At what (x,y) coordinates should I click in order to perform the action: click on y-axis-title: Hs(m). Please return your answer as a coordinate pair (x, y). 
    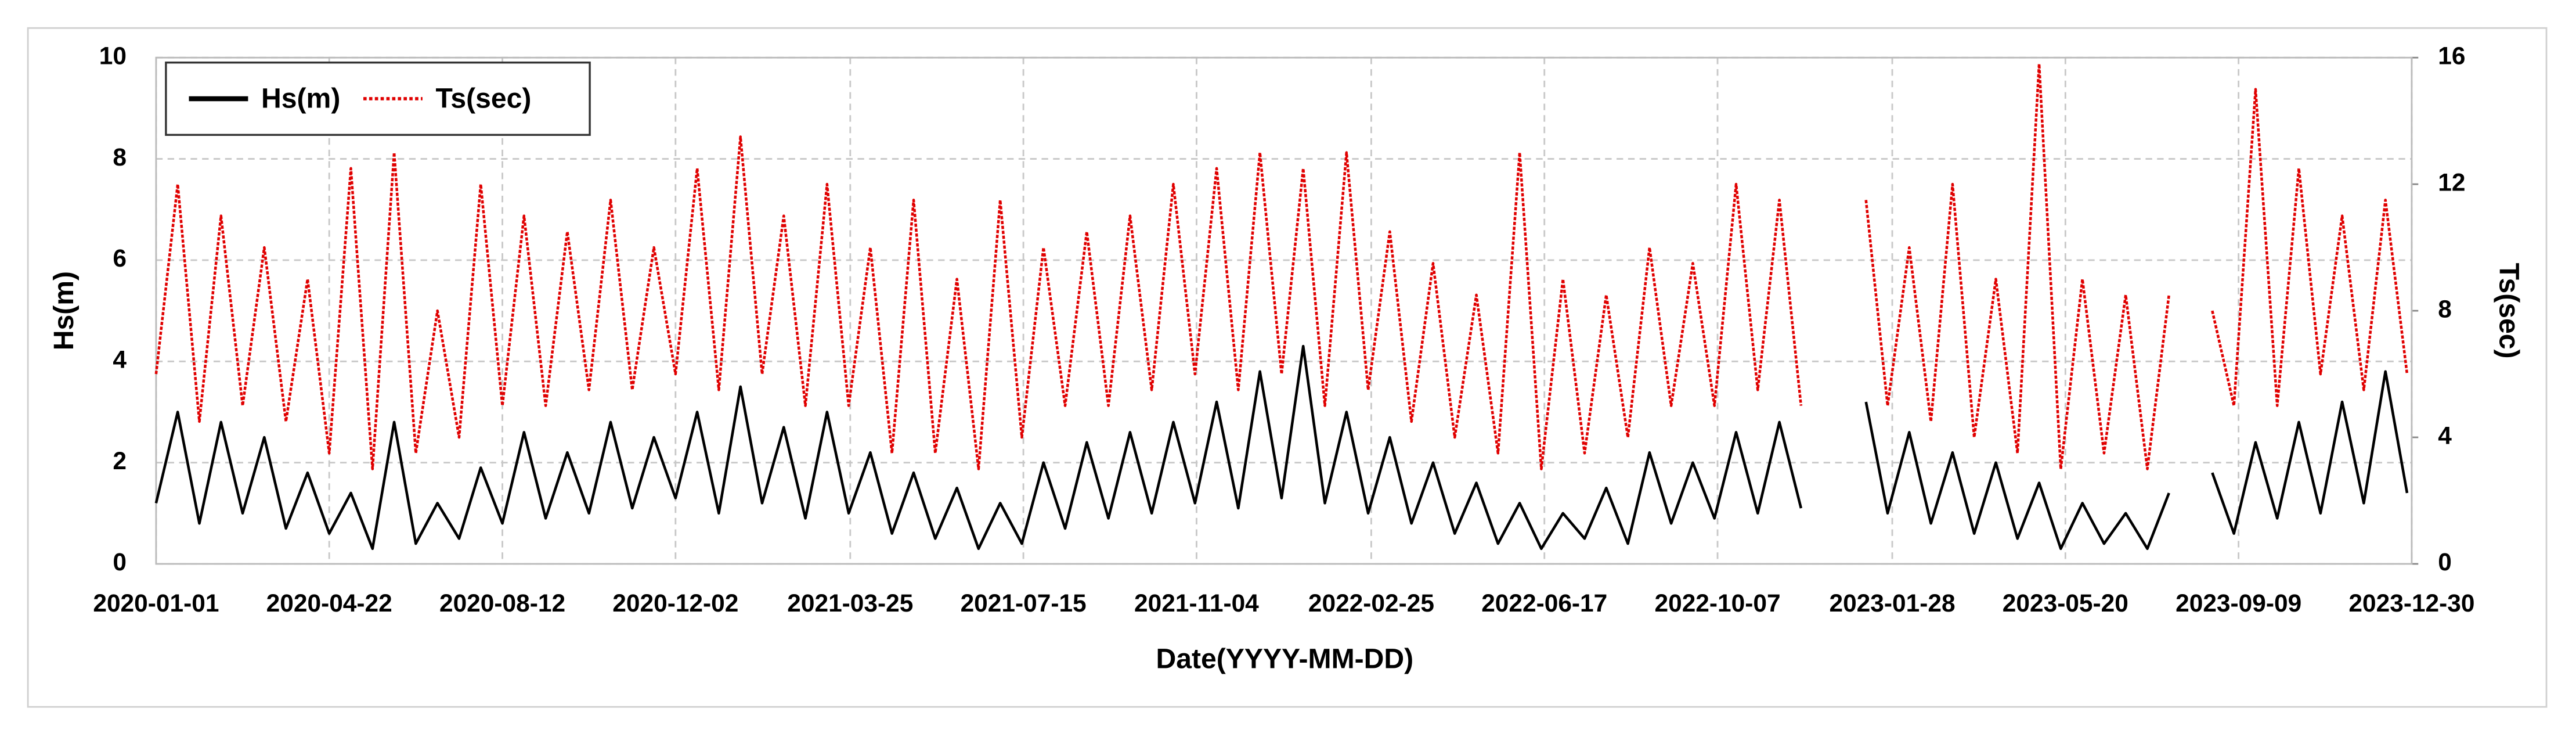
    Looking at the image, I should click on (64, 310).